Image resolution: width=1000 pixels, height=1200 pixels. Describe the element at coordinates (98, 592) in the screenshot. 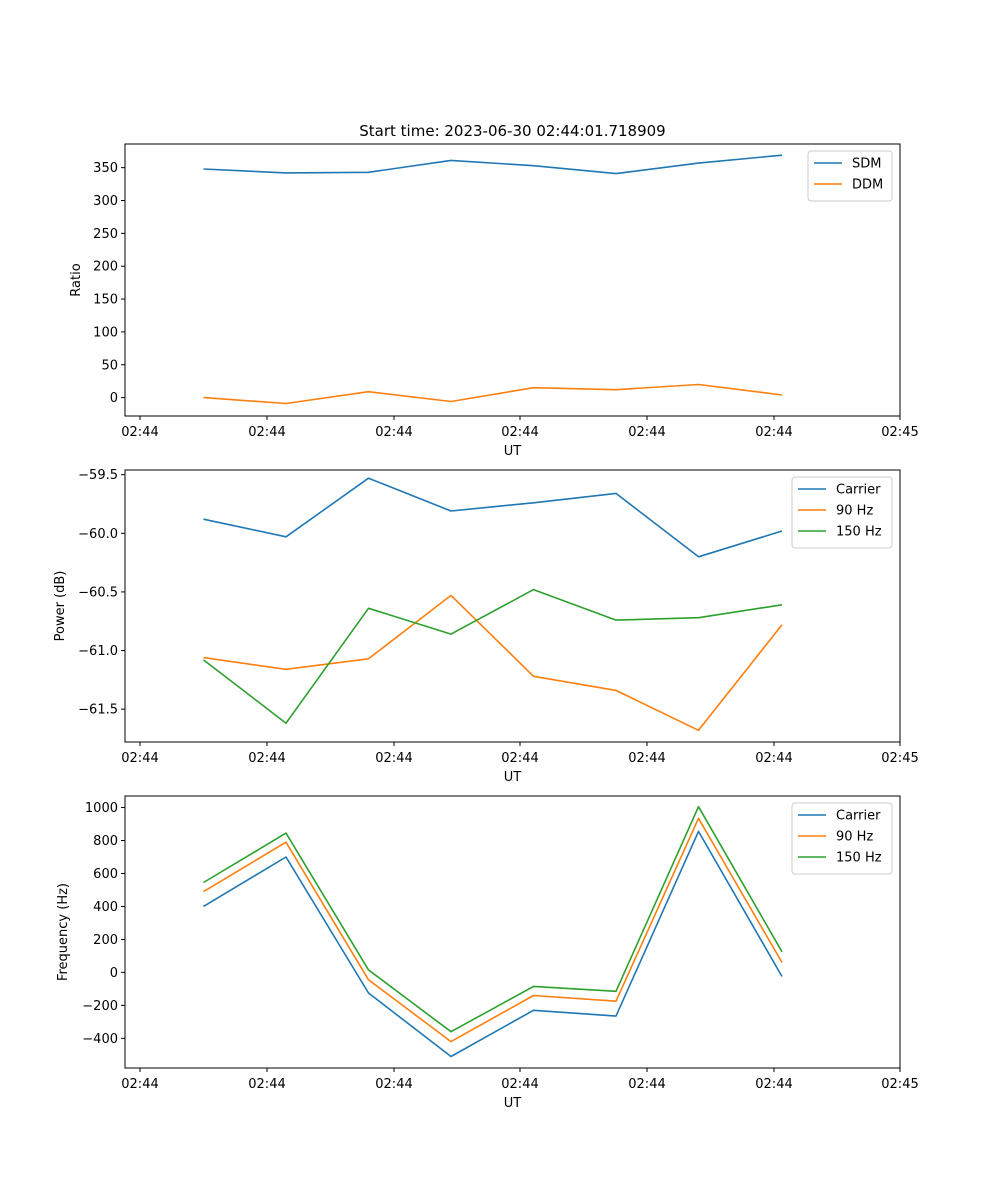

I see `y-tick-label: −60.5` at that location.